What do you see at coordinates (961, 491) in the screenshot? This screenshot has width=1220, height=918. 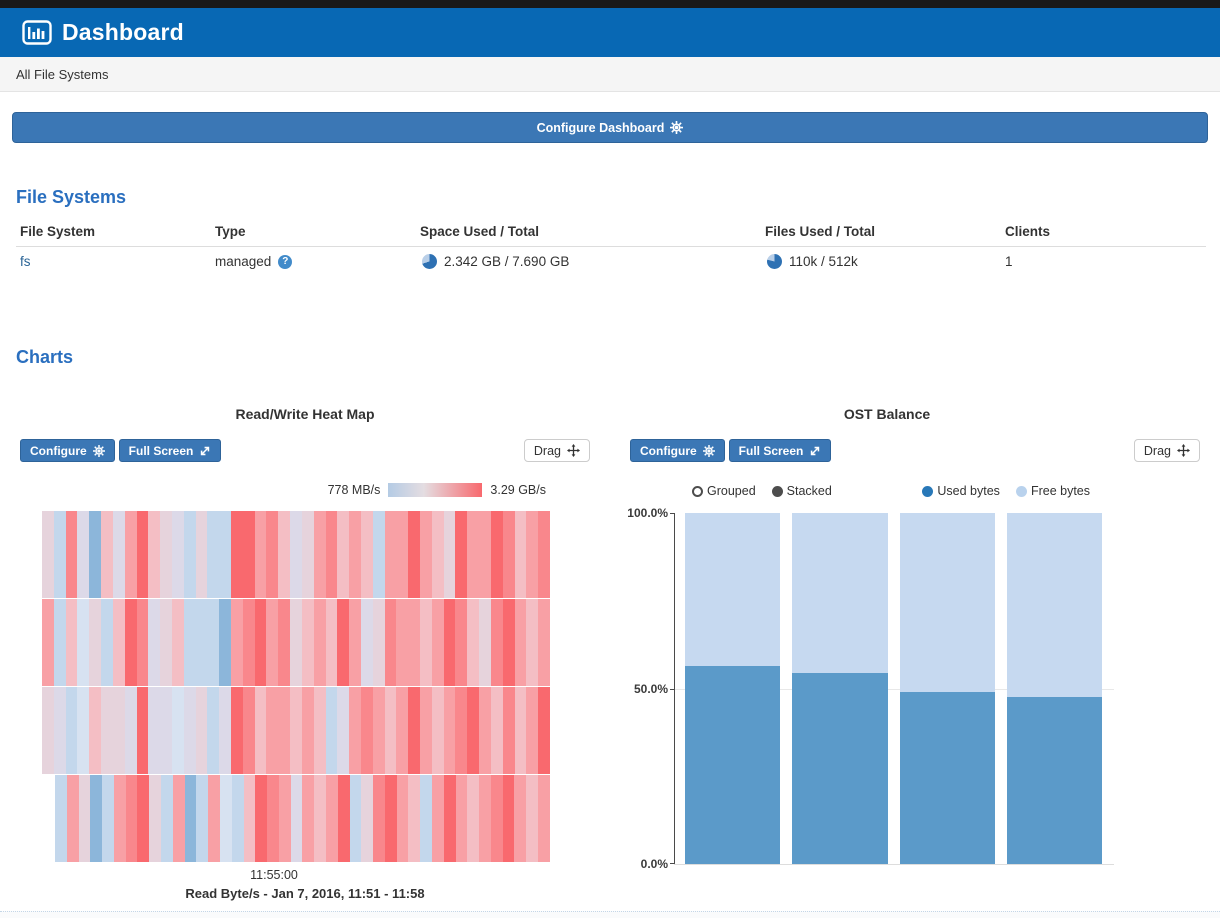 I see `legend-used-bytes: Used bytes` at bounding box center [961, 491].